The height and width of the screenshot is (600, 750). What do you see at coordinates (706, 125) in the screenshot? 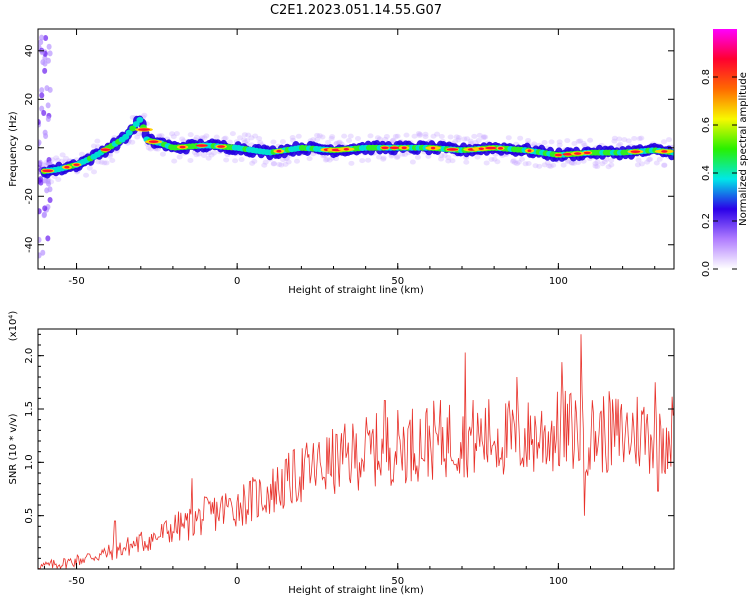
I see `colorbar-tick-label: 0.6` at bounding box center [706, 125].